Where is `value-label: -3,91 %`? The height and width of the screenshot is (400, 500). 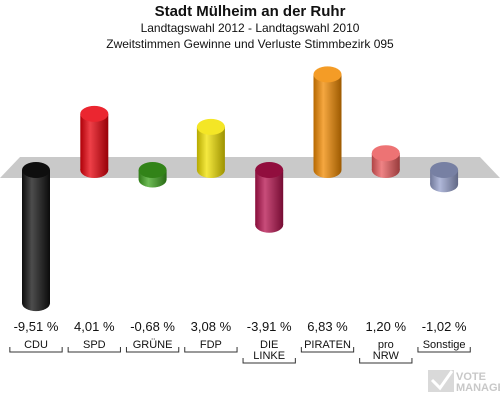
value-label: -3,91 % is located at coordinates (269, 326).